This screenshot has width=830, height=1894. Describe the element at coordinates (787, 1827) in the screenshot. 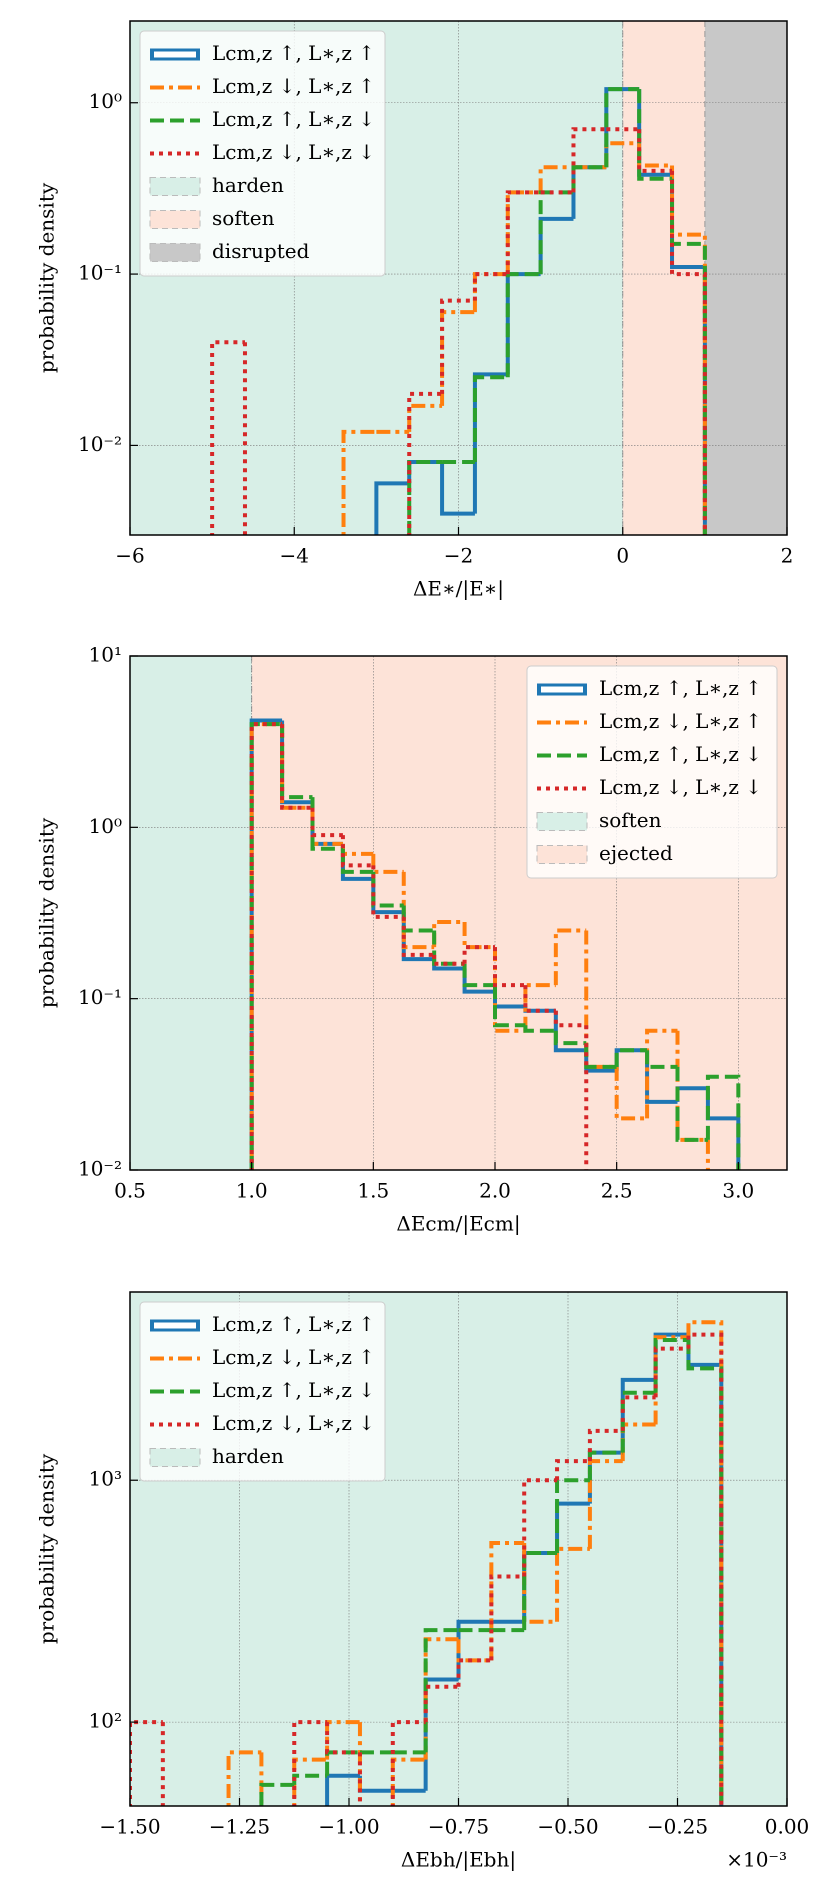

I see `x-tick-label: 0.00` at that location.